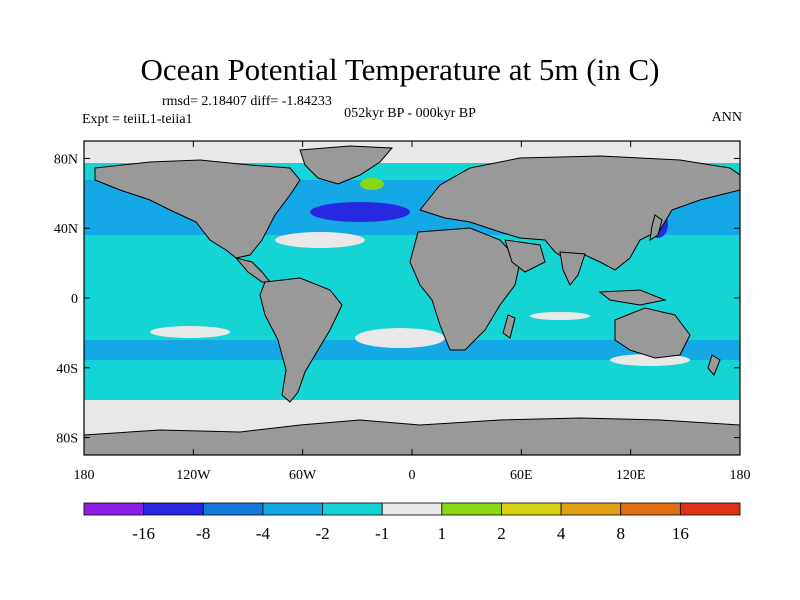 The width and height of the screenshot is (800, 600). What do you see at coordinates (74, 299) in the screenshot?
I see `y-tick-label: 0` at bounding box center [74, 299].